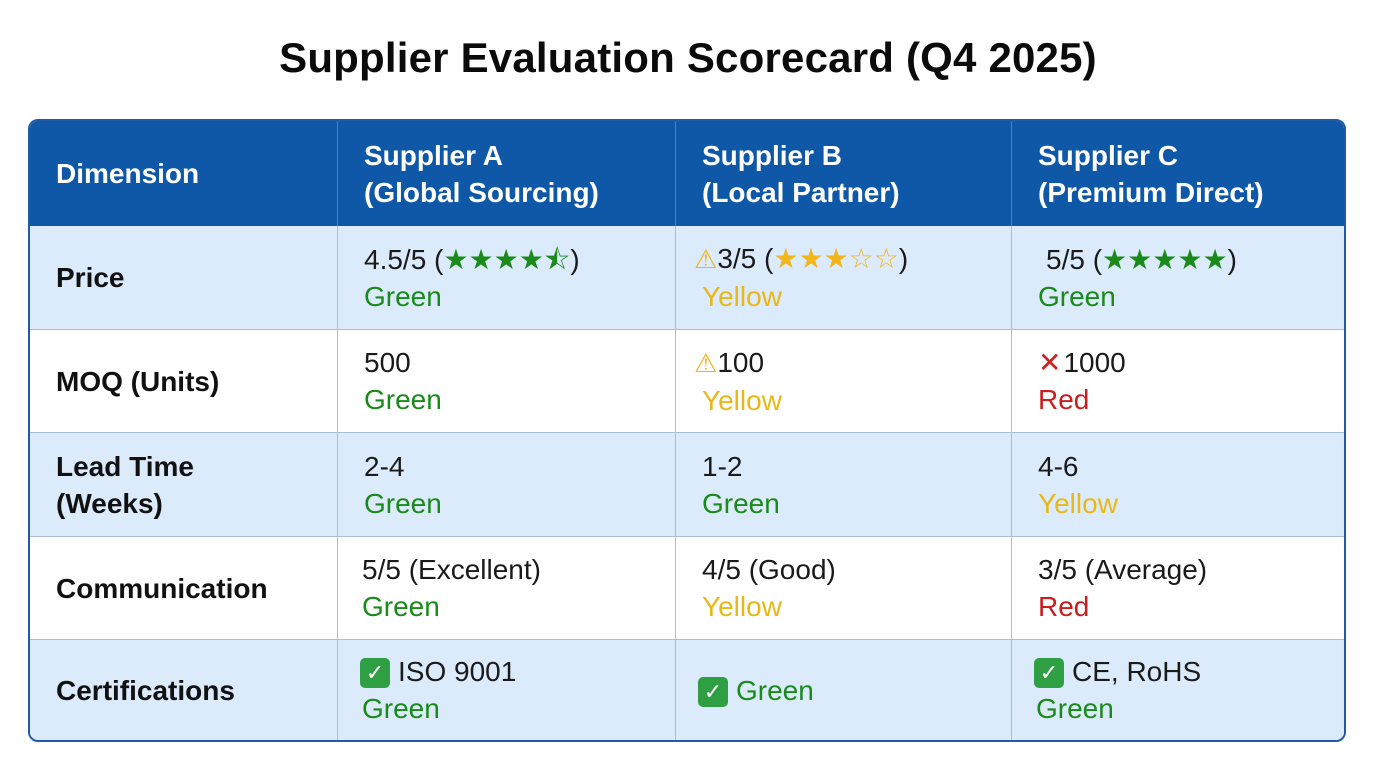  Describe the element at coordinates (1165, 259) in the screenshot. I see `star-icon: ★★★★★` at that location.